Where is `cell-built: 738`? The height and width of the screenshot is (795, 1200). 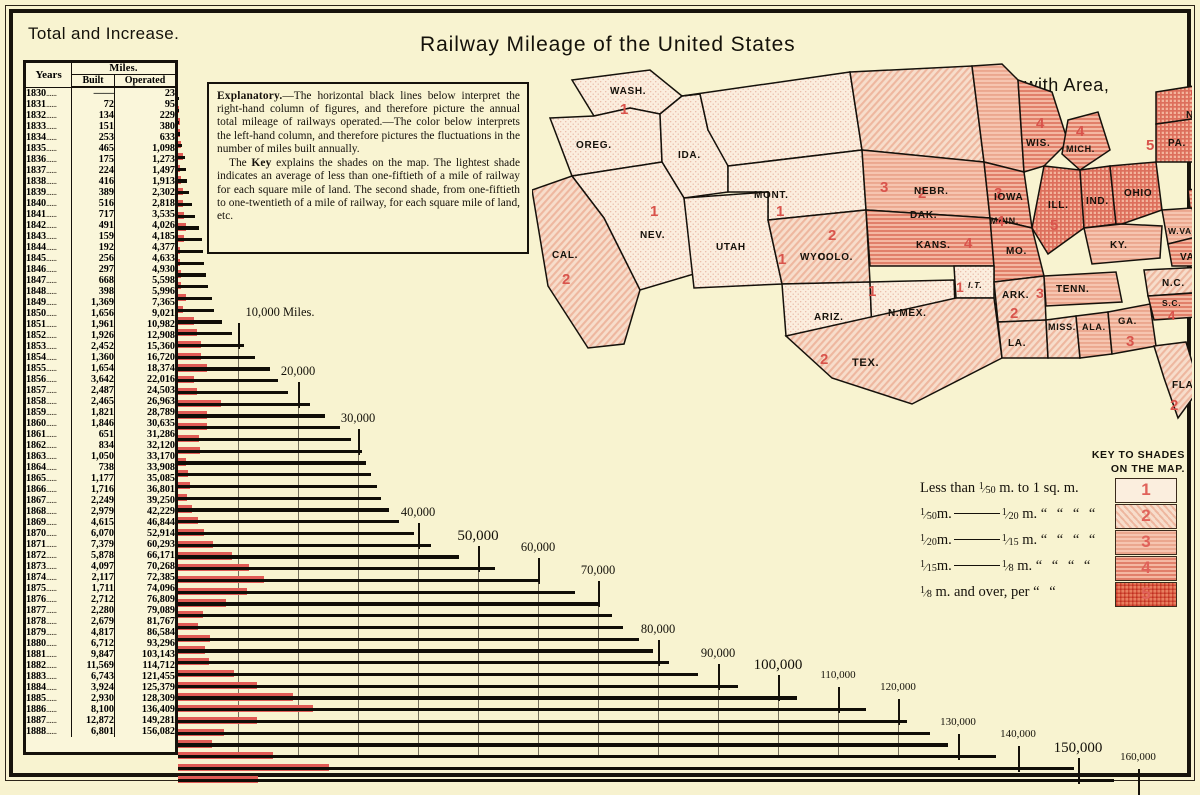 cell-built: 738 is located at coordinates (93, 467).